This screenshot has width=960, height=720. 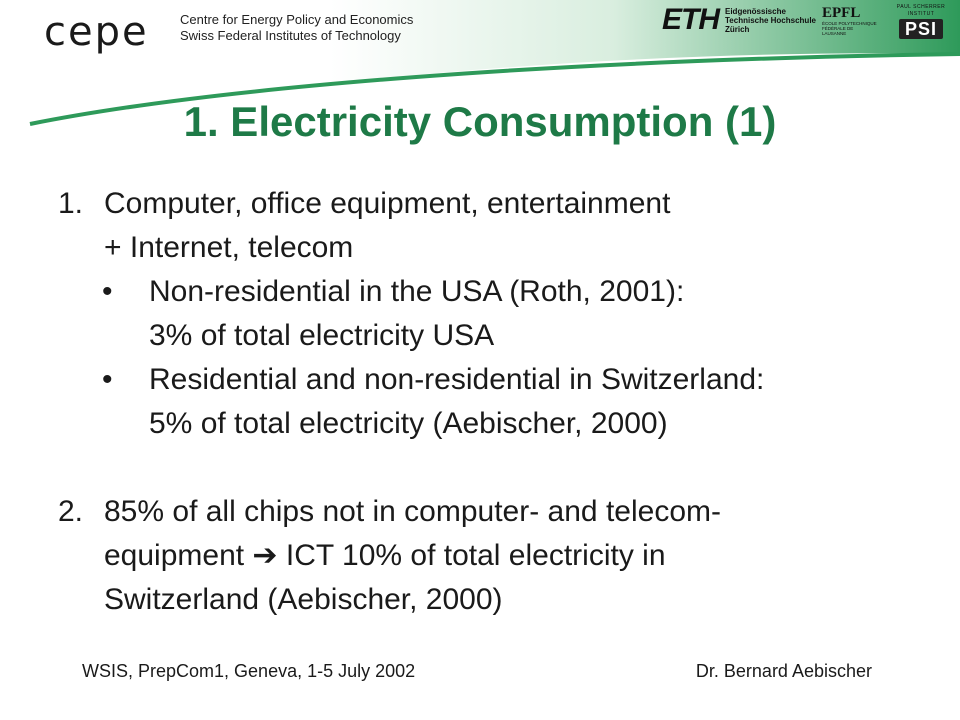 I want to click on cepe-line-2: Swiss Federal Institutes of Technology, so click(x=290, y=35).